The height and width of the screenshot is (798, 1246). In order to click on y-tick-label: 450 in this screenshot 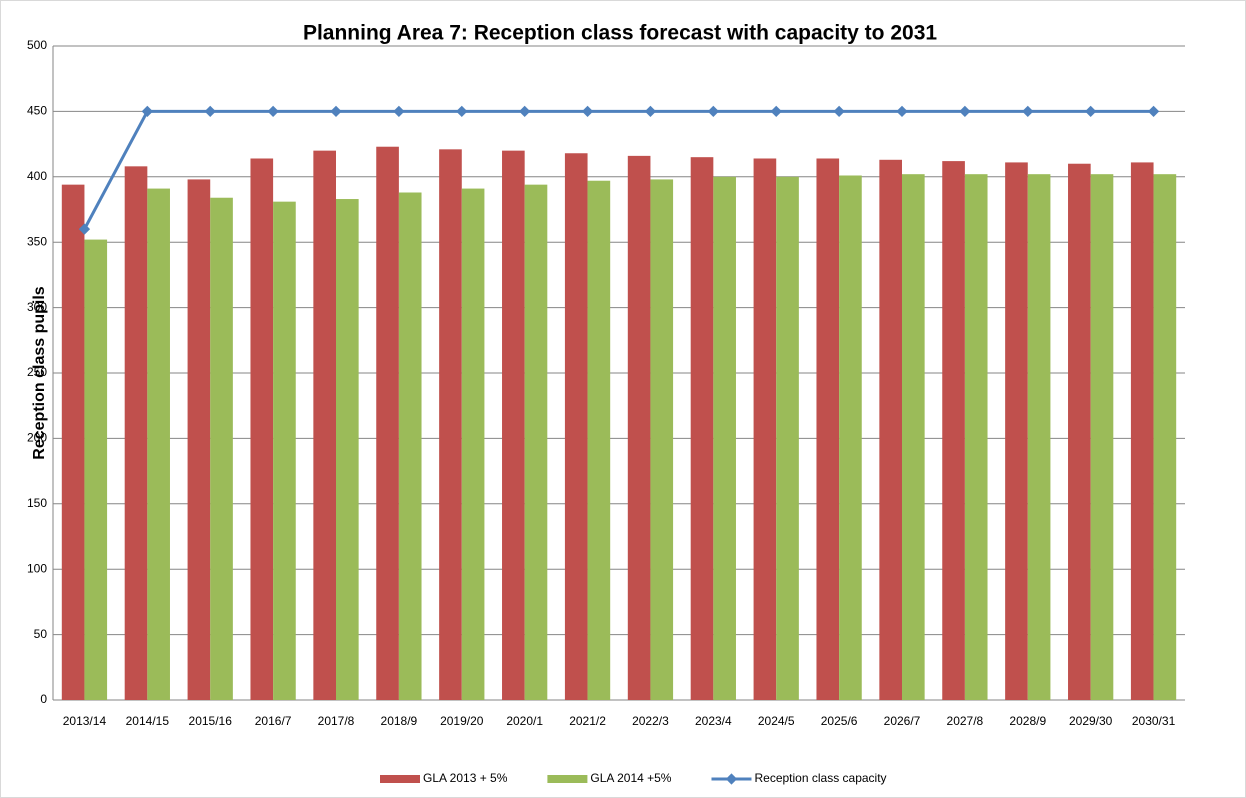, I will do `click(37, 111)`.